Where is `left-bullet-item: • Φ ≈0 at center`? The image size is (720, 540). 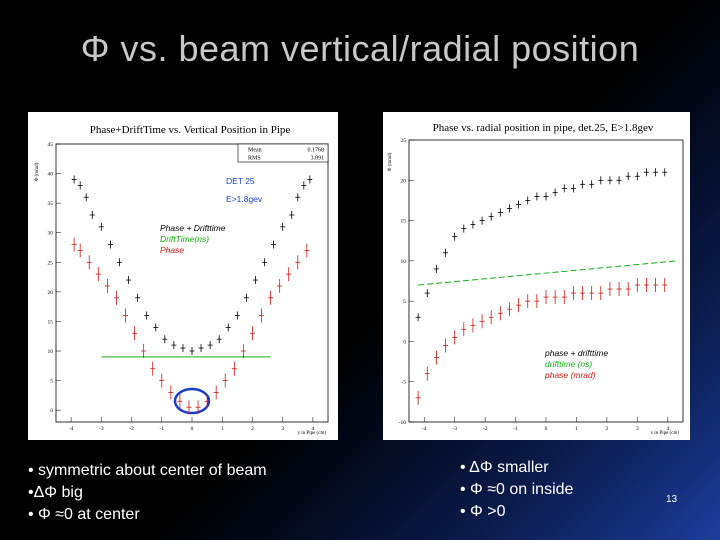 left-bullet-item: • Φ ≈0 at center is located at coordinates (84, 514).